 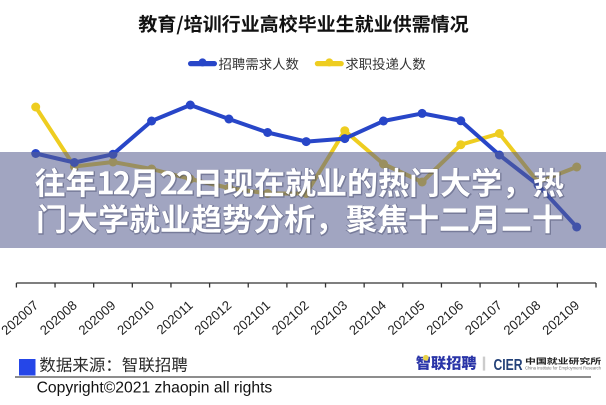 What do you see at coordinates (508, 365) in the screenshot?
I see `svg-text: CIER` at bounding box center [508, 365].